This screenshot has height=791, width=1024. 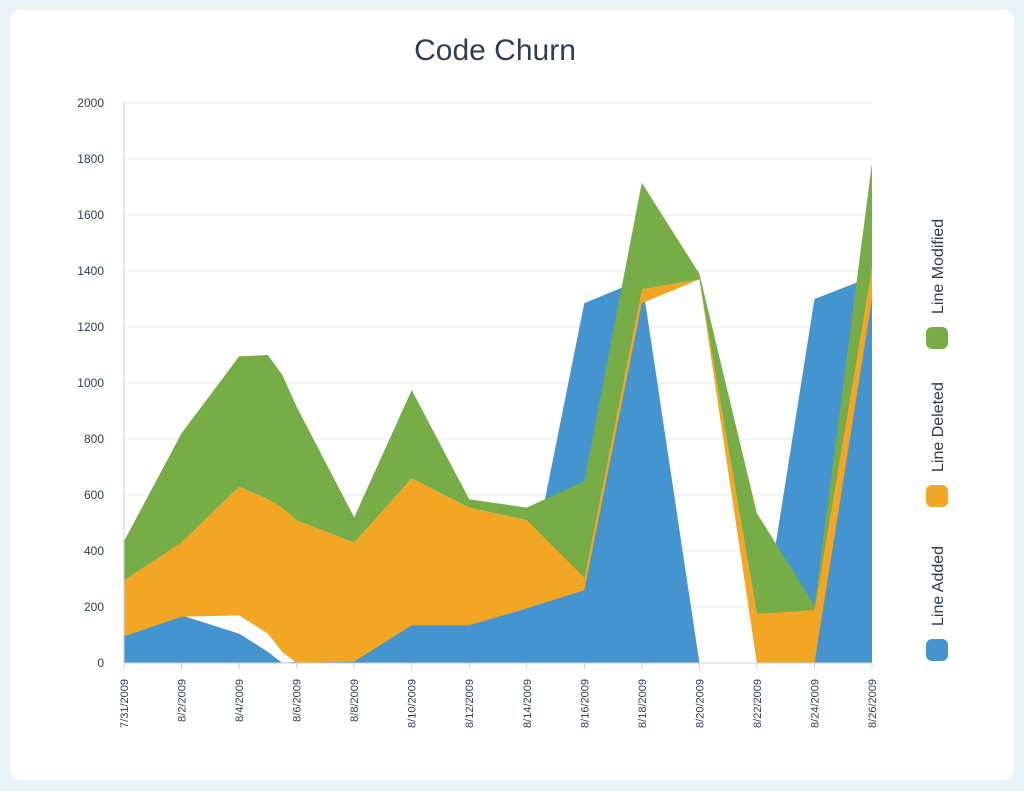 What do you see at coordinates (298, 700) in the screenshot?
I see `x-tick-label: 8/6/2009` at bounding box center [298, 700].